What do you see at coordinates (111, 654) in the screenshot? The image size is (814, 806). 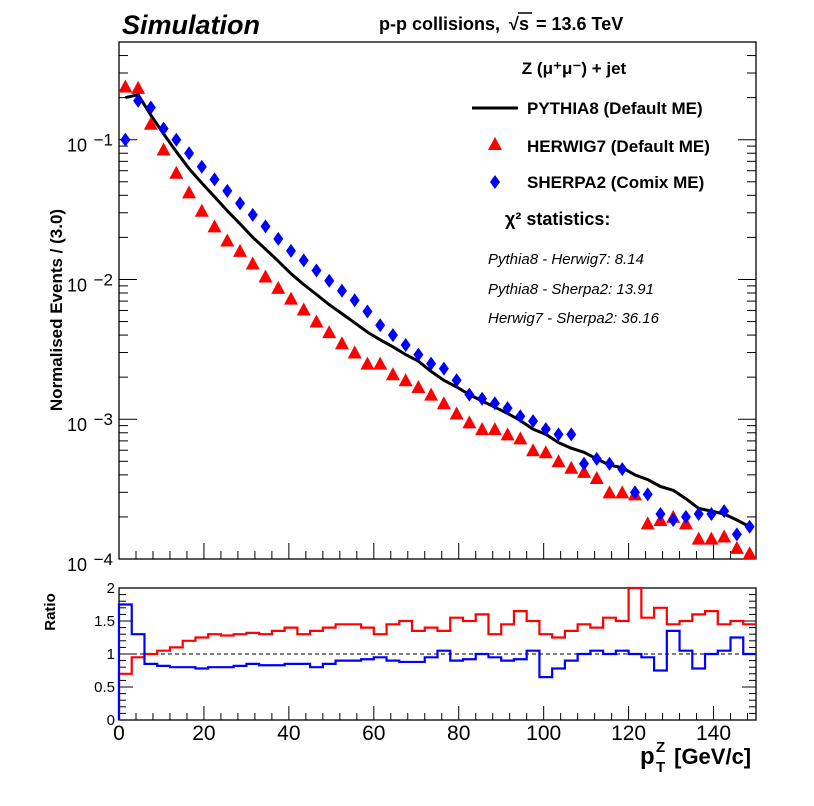 I see `ratio-y-tick-label: 1` at bounding box center [111, 654].